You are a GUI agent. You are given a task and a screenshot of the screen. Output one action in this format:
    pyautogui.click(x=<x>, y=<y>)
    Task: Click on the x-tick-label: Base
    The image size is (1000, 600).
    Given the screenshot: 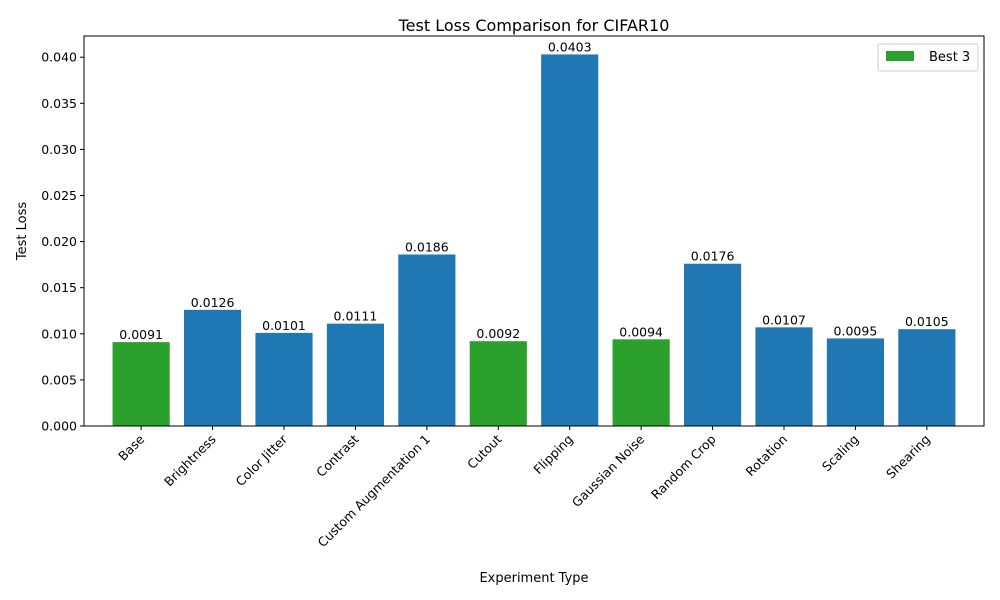 What is the action you would take?
    pyautogui.click(x=131, y=447)
    